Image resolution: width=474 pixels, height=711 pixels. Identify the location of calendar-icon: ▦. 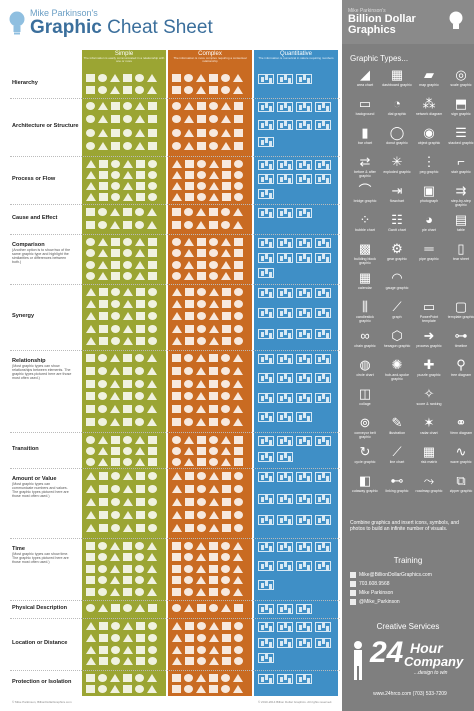
(365, 277).